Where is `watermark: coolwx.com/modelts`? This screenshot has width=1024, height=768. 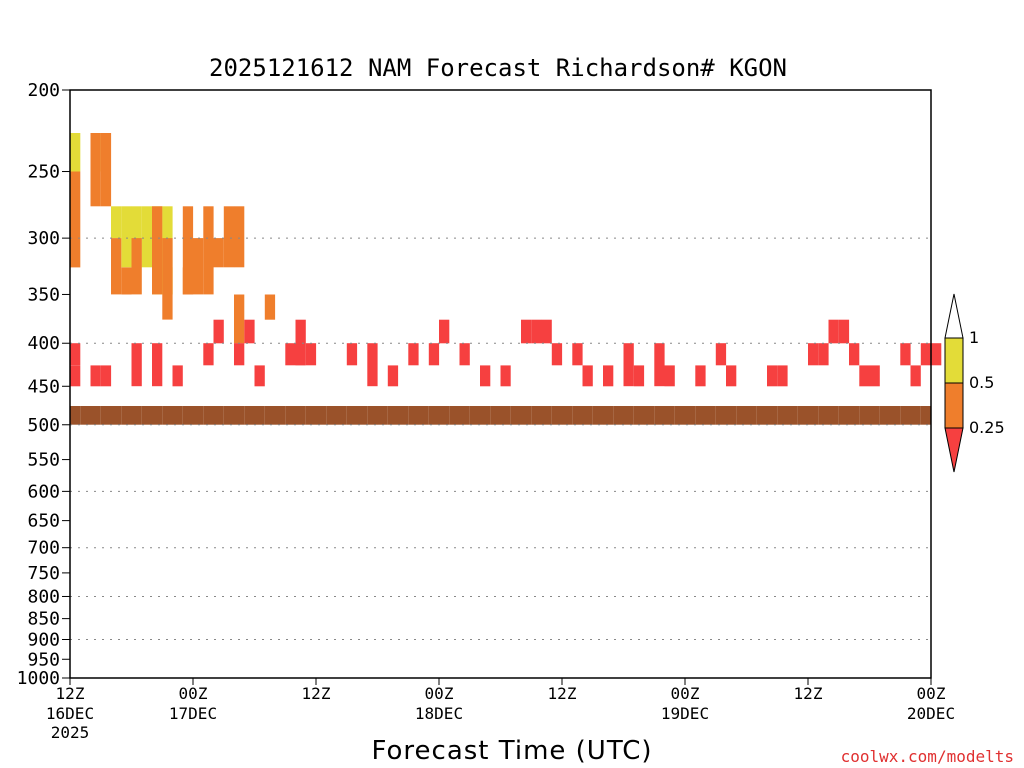 watermark: coolwx.com/modelts is located at coordinates (927, 756).